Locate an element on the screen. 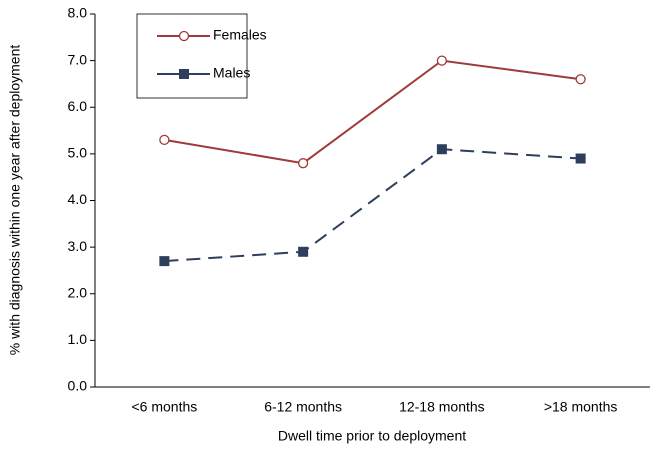 The height and width of the screenshot is (451, 654). y-tick-label: 5.0 is located at coordinates (78, 153).